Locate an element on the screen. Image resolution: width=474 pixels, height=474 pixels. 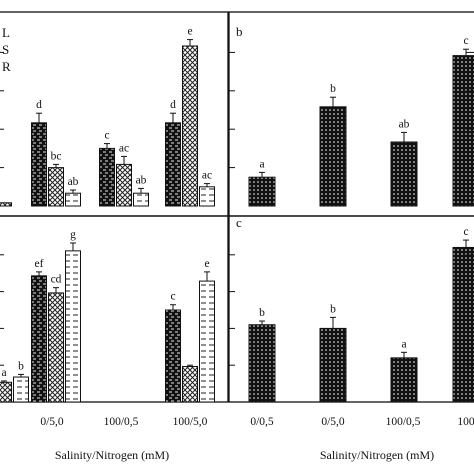
significance-letter-p2-s1-c0: a is located at coordinates (3, 373).